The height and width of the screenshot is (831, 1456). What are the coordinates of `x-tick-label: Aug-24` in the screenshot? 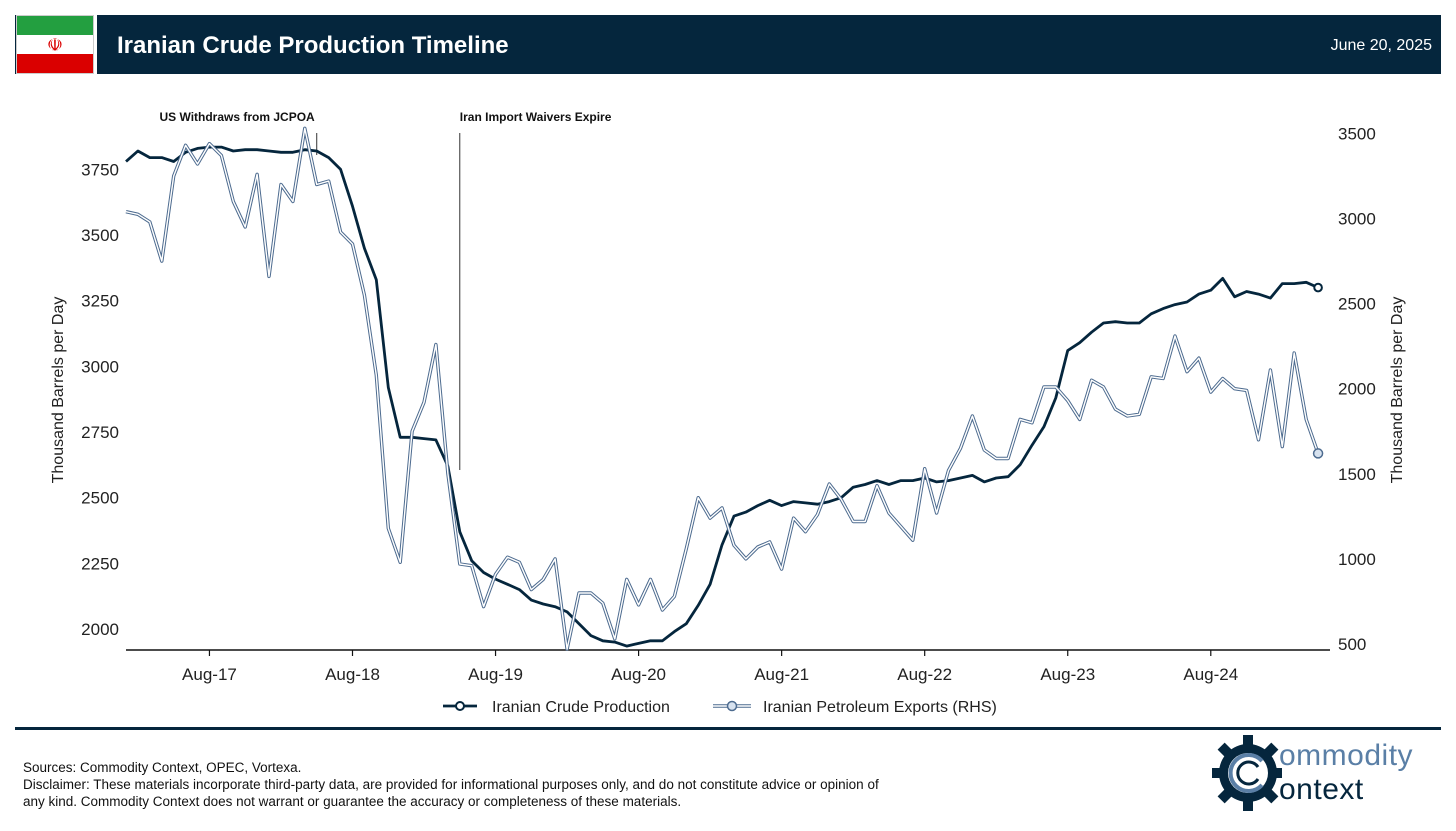 It's located at (1210, 674).